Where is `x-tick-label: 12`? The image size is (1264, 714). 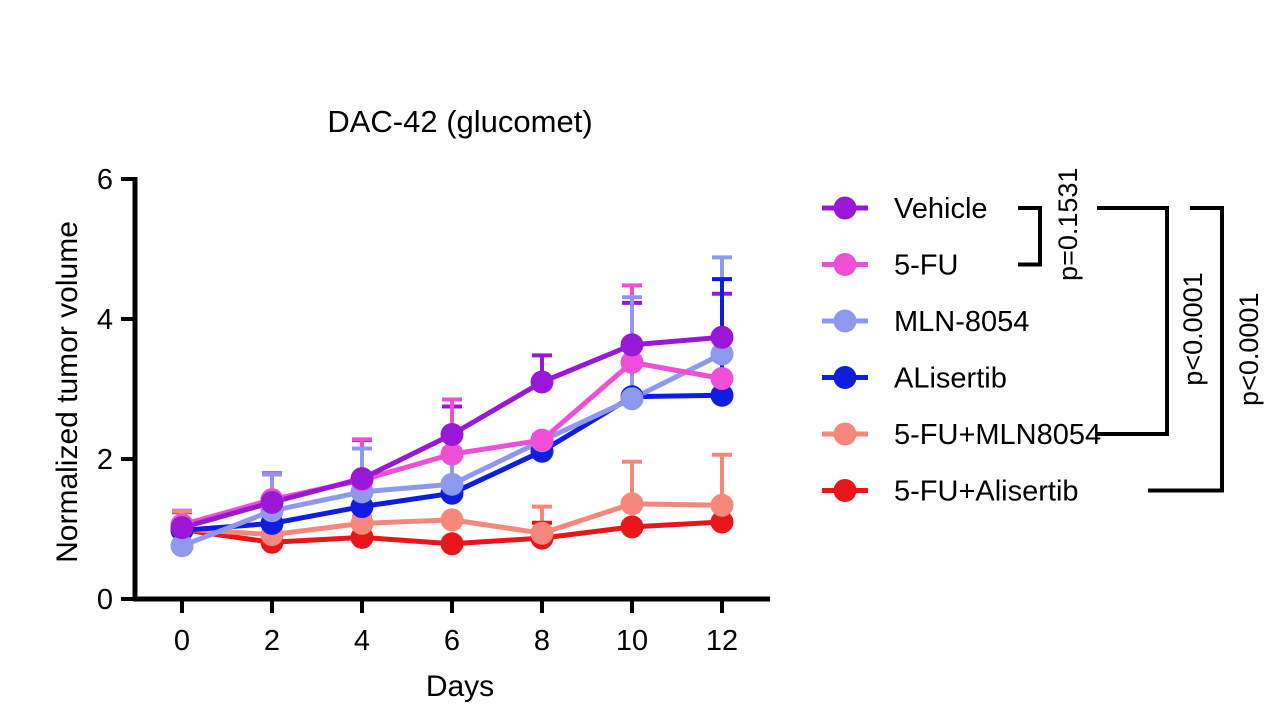
x-tick-label: 12 is located at coordinates (722, 641).